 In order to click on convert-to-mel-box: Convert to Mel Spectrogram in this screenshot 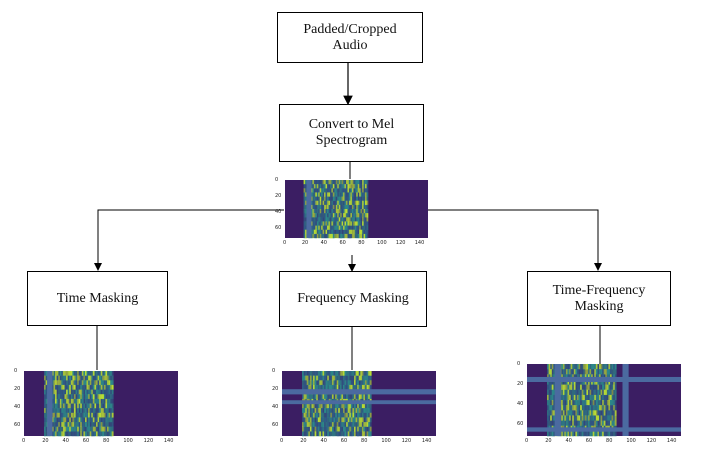, I will do `click(351, 133)`.